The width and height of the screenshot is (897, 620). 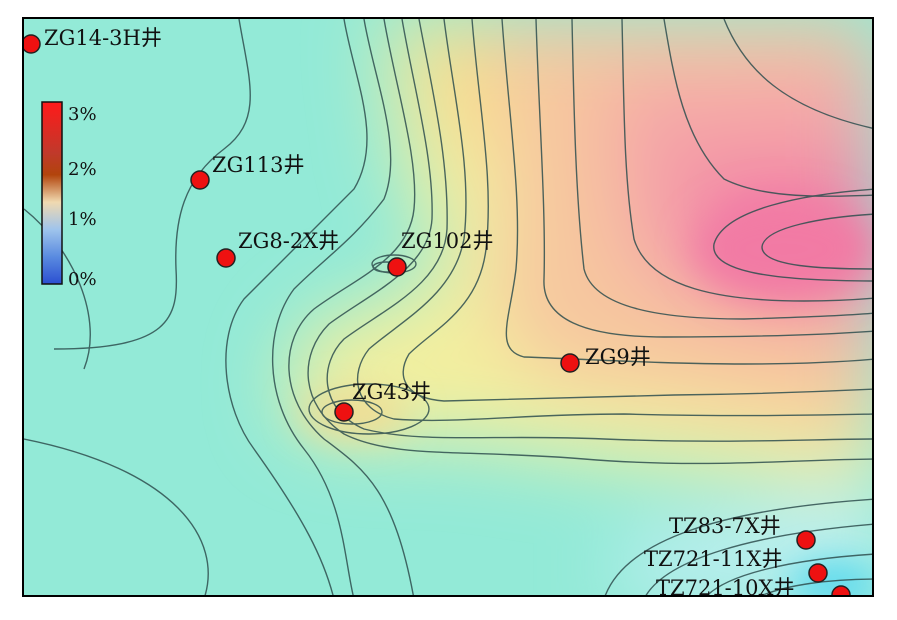 What do you see at coordinates (713, 559) in the screenshot?
I see `well-label: TZ721-11X井` at bounding box center [713, 559].